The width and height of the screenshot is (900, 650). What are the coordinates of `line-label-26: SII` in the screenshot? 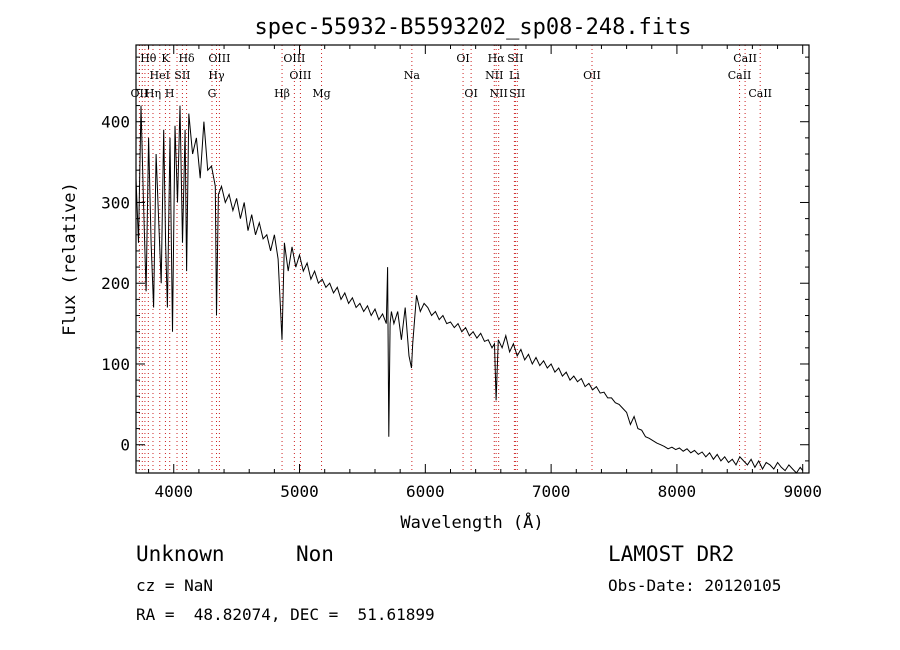 It's located at (517, 93).